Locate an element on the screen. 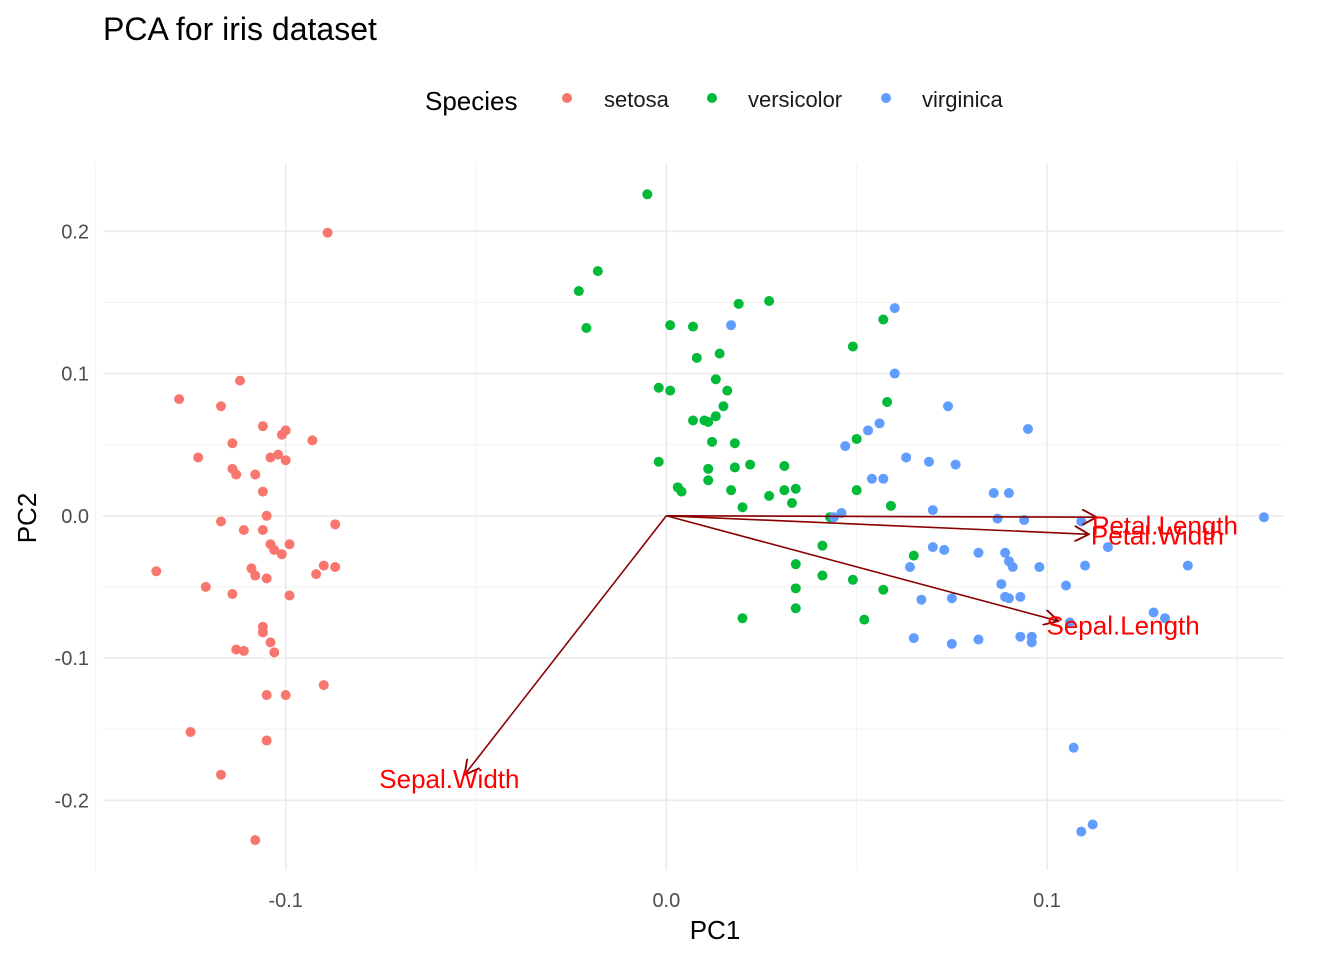 The image size is (1344, 960). y-tick-label: -0.1 is located at coordinates (72, 659).